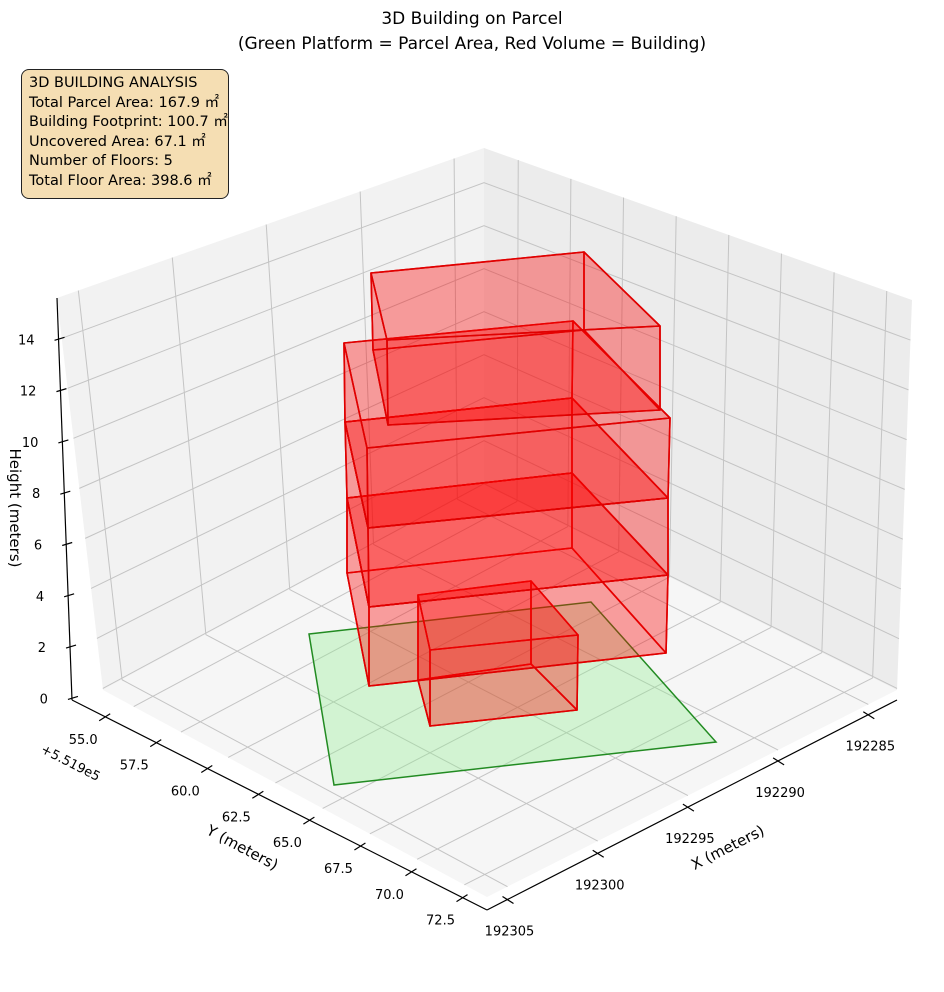 The image size is (944, 992). I want to click on z-axis-label: Height (meters), so click(15, 508).